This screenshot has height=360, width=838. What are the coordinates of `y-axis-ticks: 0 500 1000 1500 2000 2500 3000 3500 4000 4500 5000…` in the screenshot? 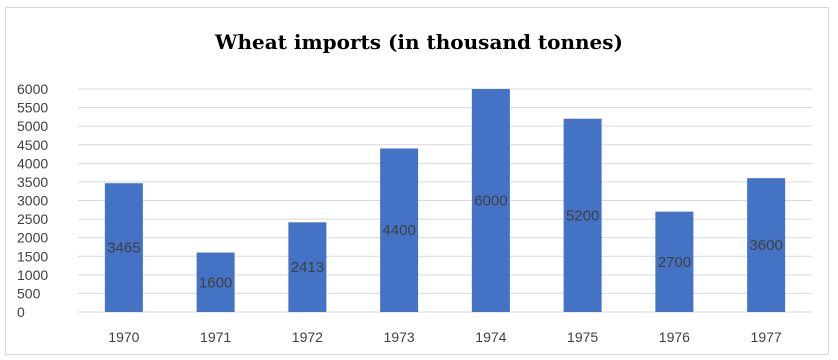 It's located at (32, 200).